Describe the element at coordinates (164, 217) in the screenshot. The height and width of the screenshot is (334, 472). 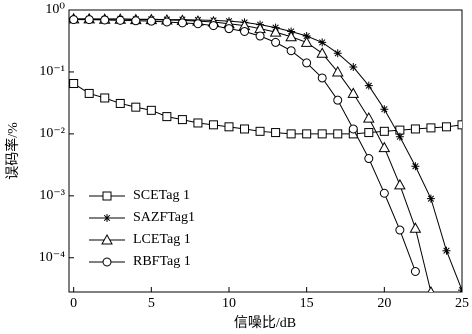
I see `legend-label: SAZFTag1` at that location.